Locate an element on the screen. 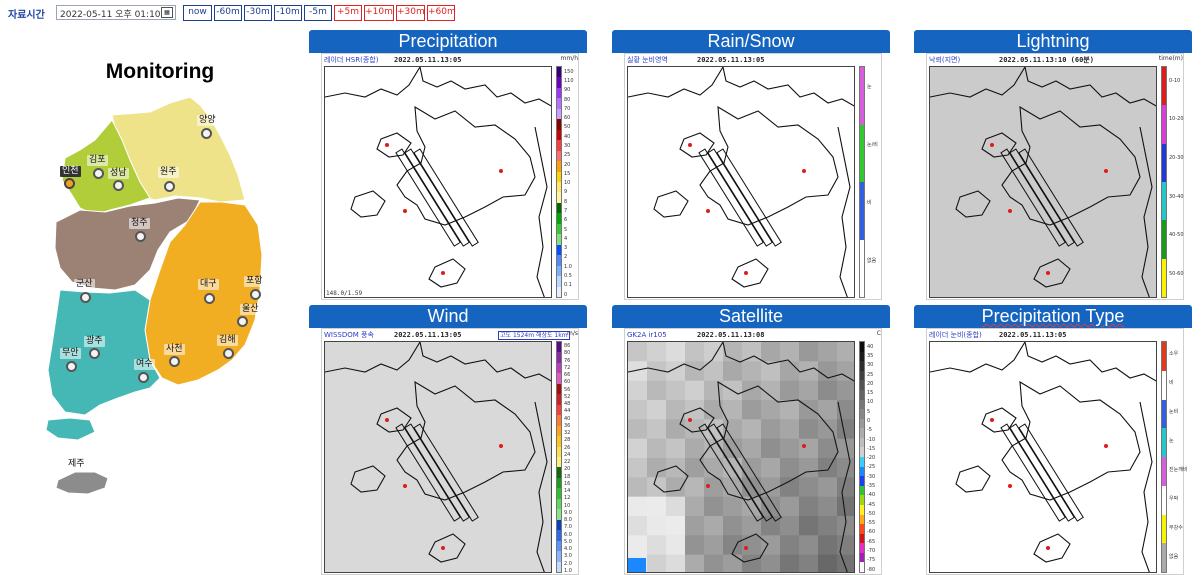 This screenshot has width=1203, height=575. datetime-input: 2022-05-11 오후 01:10 is located at coordinates (116, 12).